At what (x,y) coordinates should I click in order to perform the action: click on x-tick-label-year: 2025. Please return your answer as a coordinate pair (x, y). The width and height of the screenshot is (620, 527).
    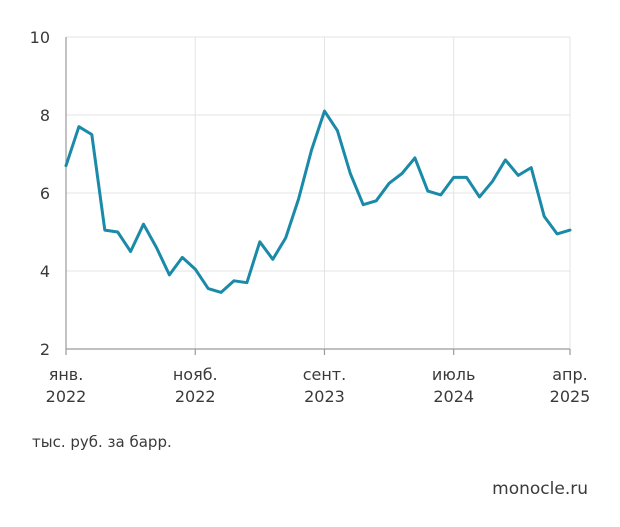
    Looking at the image, I should click on (570, 396).